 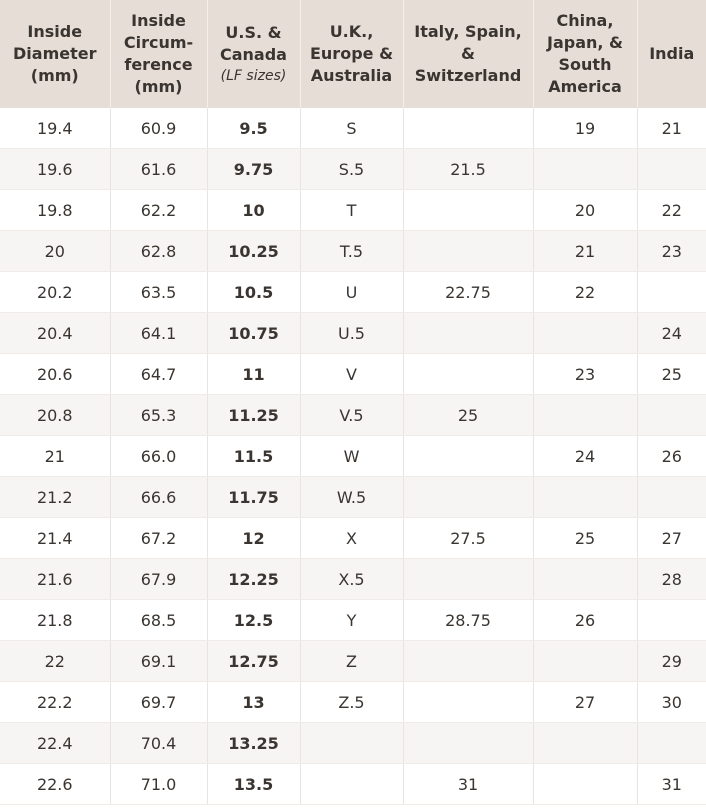 I want to click on cell-uk-europe-australia: Z, so click(x=352, y=661).